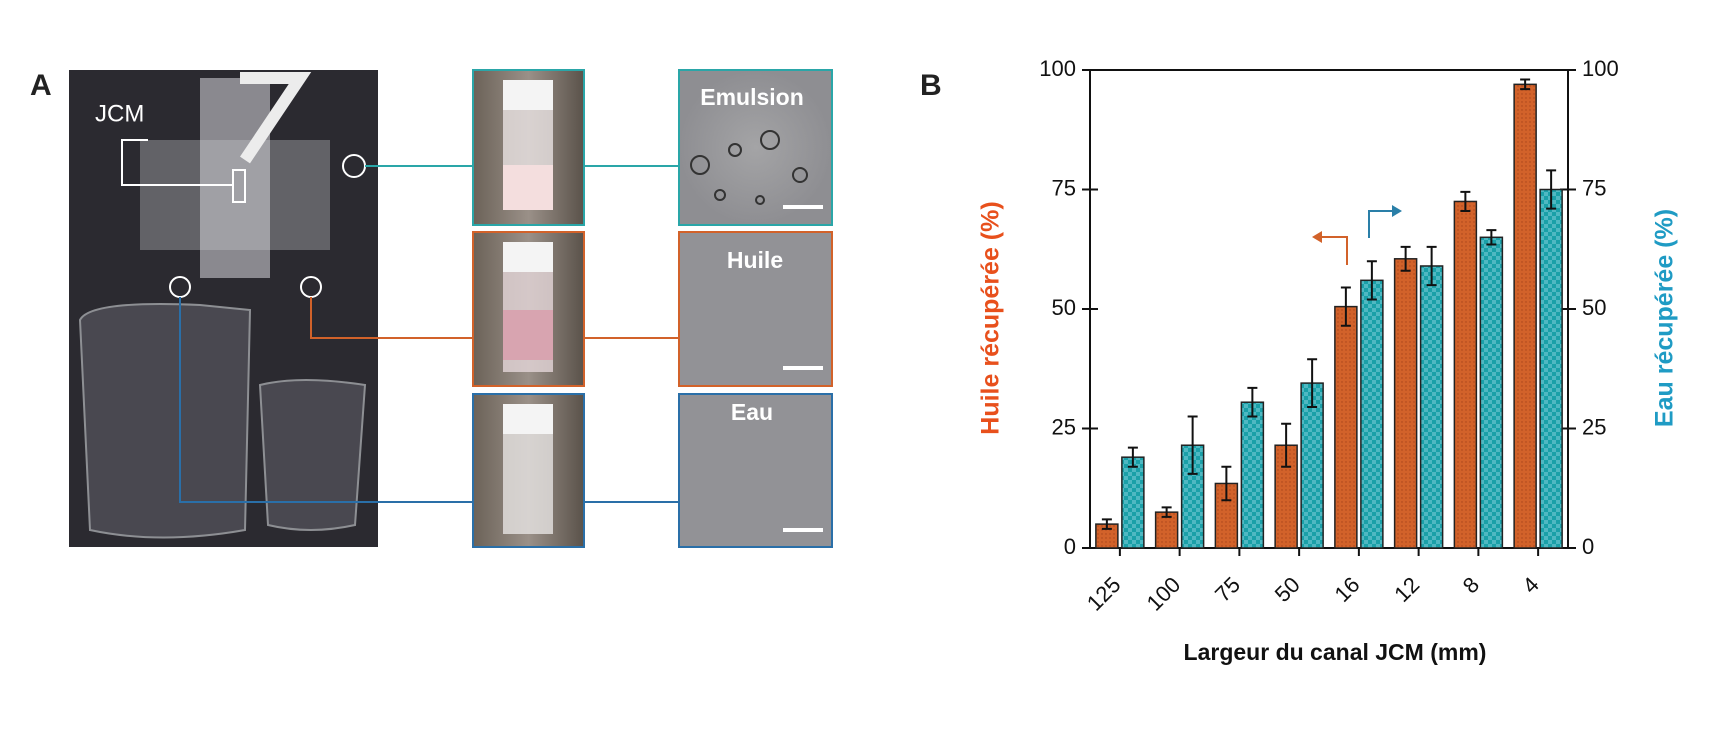 This screenshot has height=750, width=1735. What do you see at coordinates (1588, 546) in the screenshot?
I see `y2-tick-label: 0` at bounding box center [1588, 546].